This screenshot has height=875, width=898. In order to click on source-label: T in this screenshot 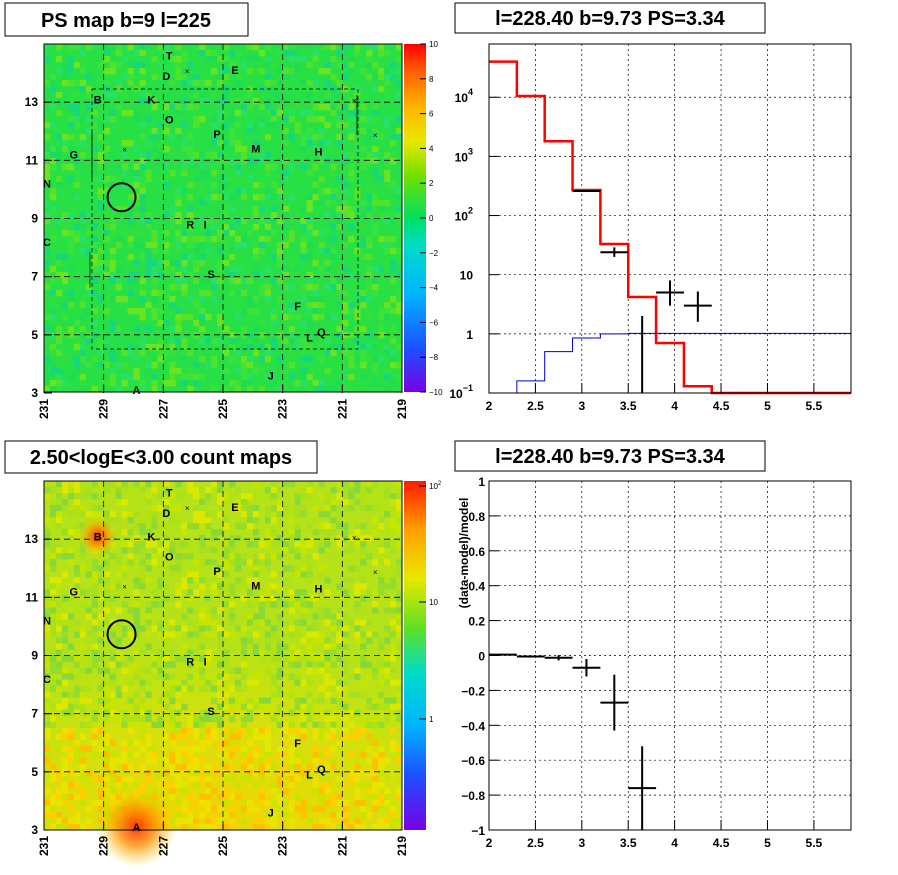, I will do `click(169, 494)`.